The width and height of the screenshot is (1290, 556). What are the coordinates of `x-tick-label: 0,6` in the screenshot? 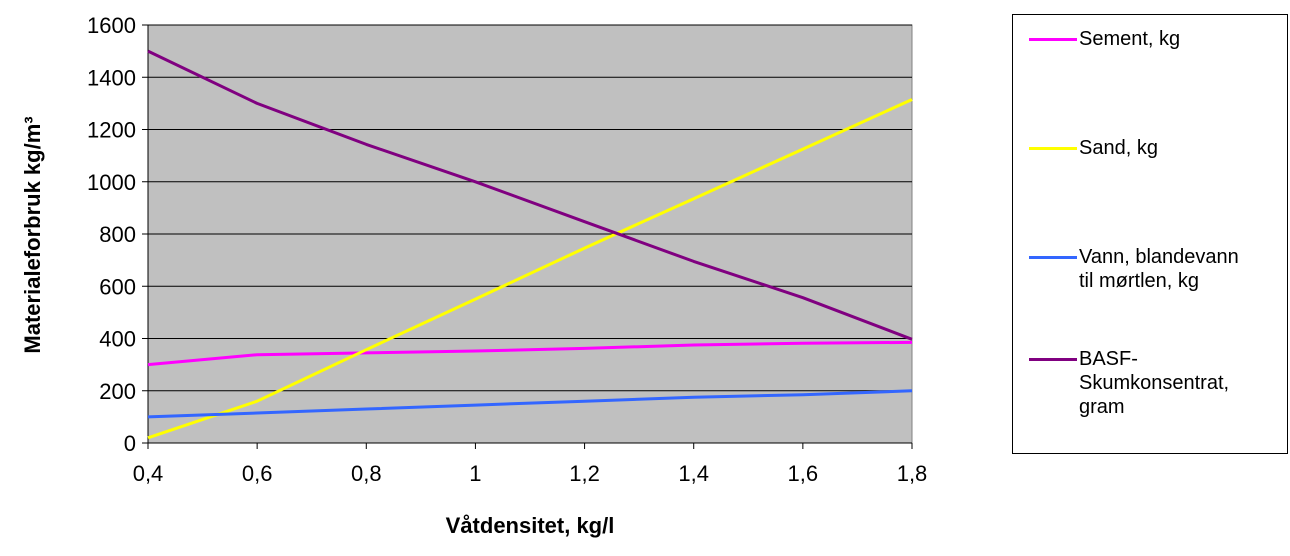 It's located at (257, 473).